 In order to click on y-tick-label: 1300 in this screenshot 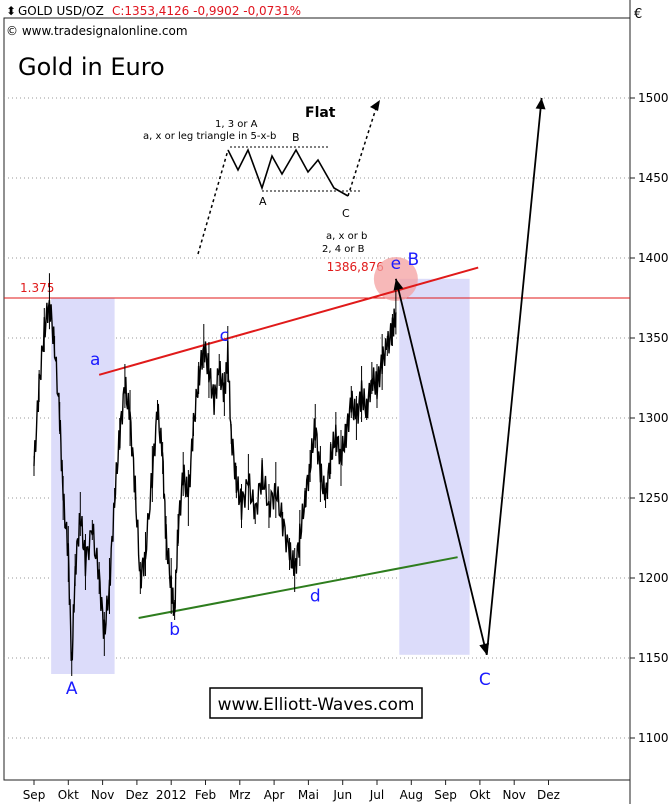, I will do `click(653, 418)`.